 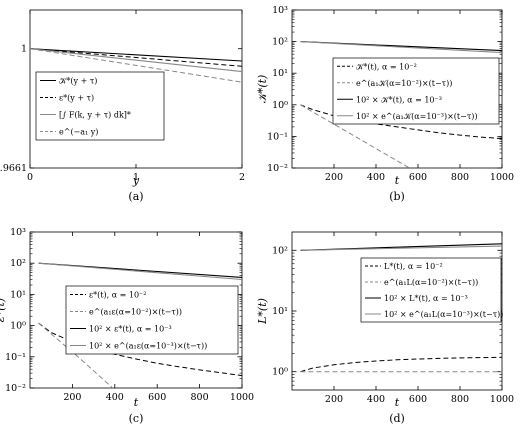 I want to click on legend-entry: 10² × 𝒦*(t), α = 10⁻³, so click(x=399, y=99).